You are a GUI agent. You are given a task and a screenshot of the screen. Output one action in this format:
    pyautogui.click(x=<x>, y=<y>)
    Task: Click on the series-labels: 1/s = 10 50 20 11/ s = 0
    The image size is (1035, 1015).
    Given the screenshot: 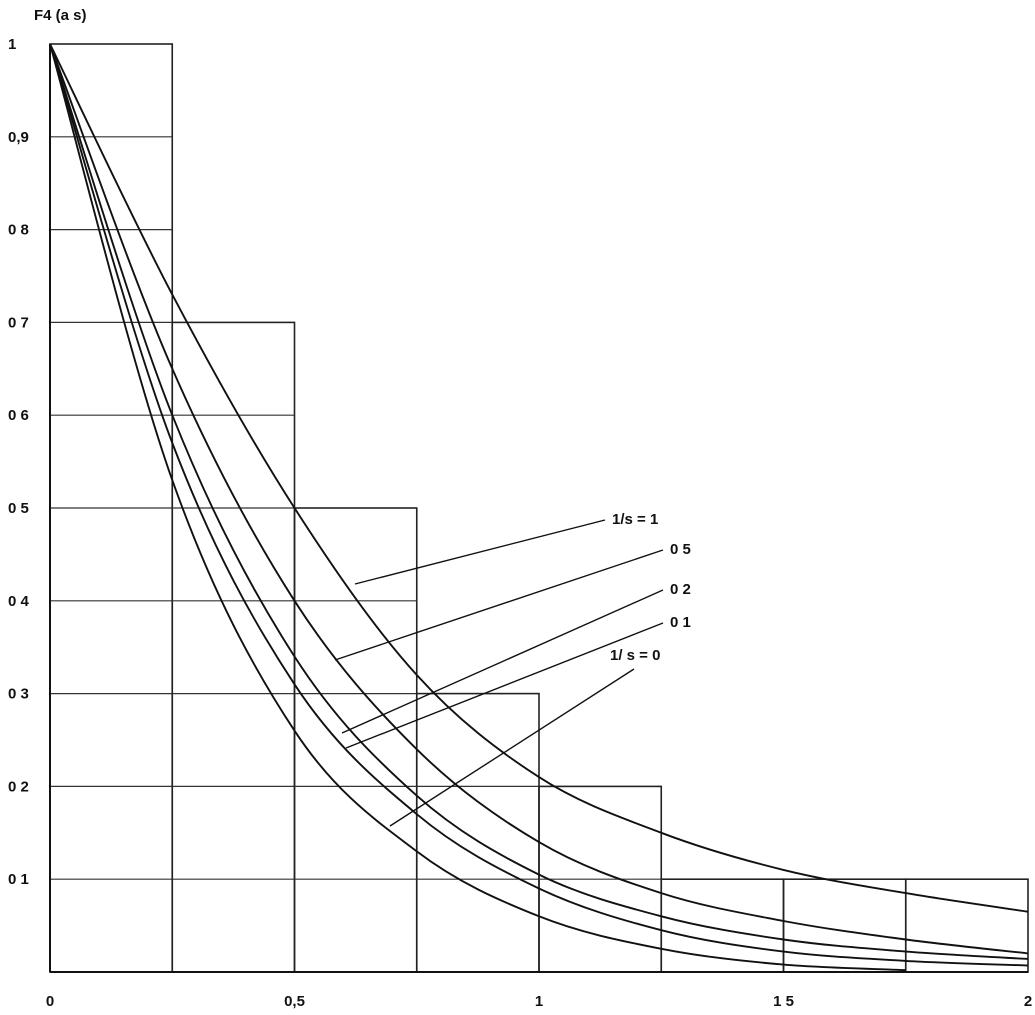 What is the action you would take?
    pyautogui.click(x=650, y=587)
    